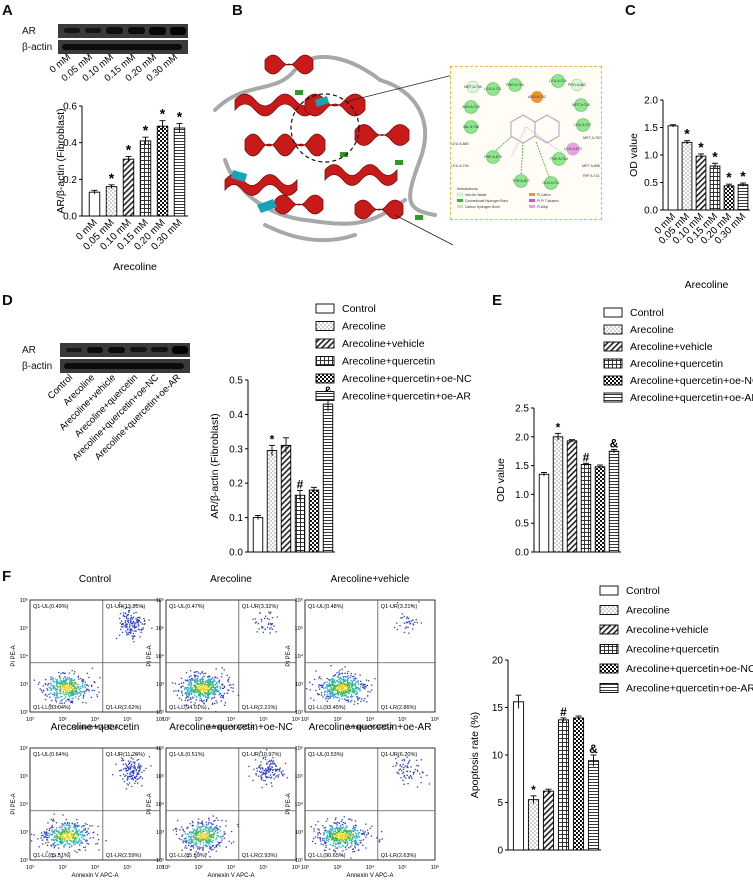 The width and height of the screenshot is (753, 890). Describe the element at coordinates (370, 719) in the screenshot. I see `x-tick-label: 10⁴` at that location.